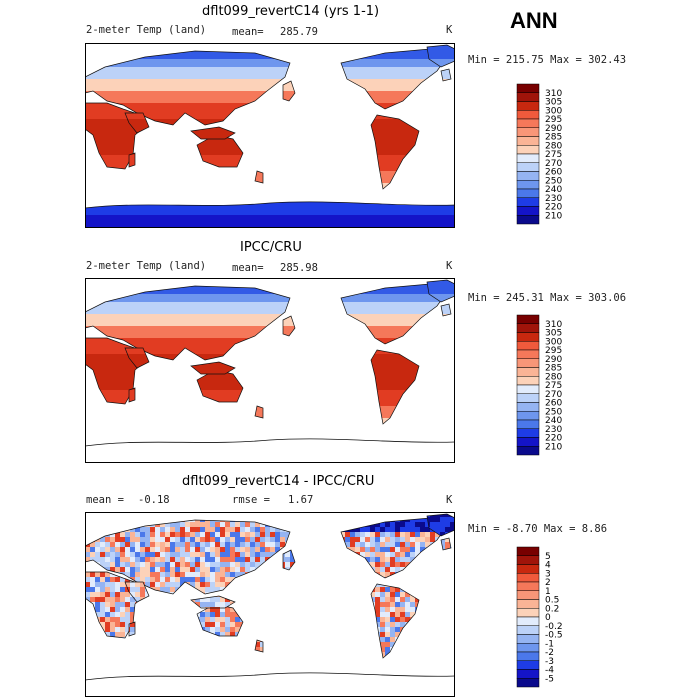 Image resolution: width=700 pixels, height=700 pixels. Describe the element at coordinates (553, 386) in the screenshot. I see `colorbar-tick-label: 275` at that location.